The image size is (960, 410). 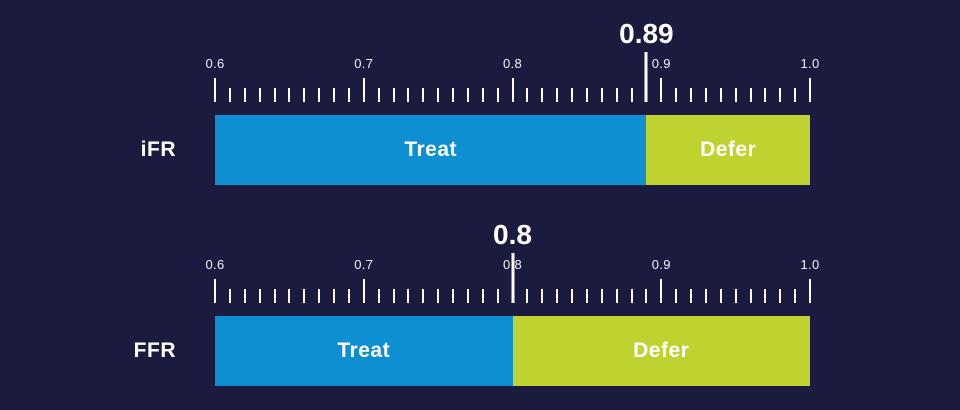 I want to click on gauge-title-ffr: FFR, so click(x=154, y=350).